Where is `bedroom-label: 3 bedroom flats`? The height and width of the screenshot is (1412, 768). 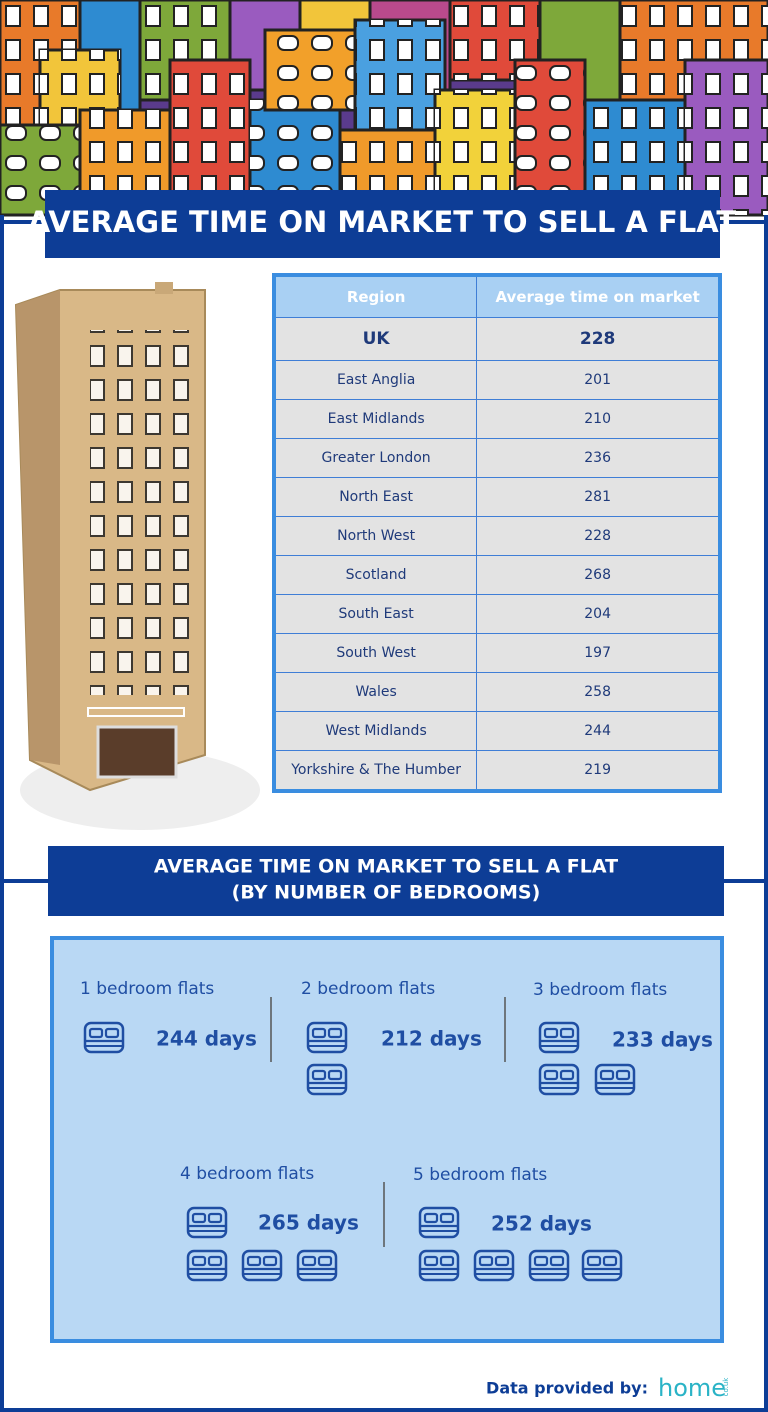 bedroom-label: 3 bedroom flats is located at coordinates (600, 990).